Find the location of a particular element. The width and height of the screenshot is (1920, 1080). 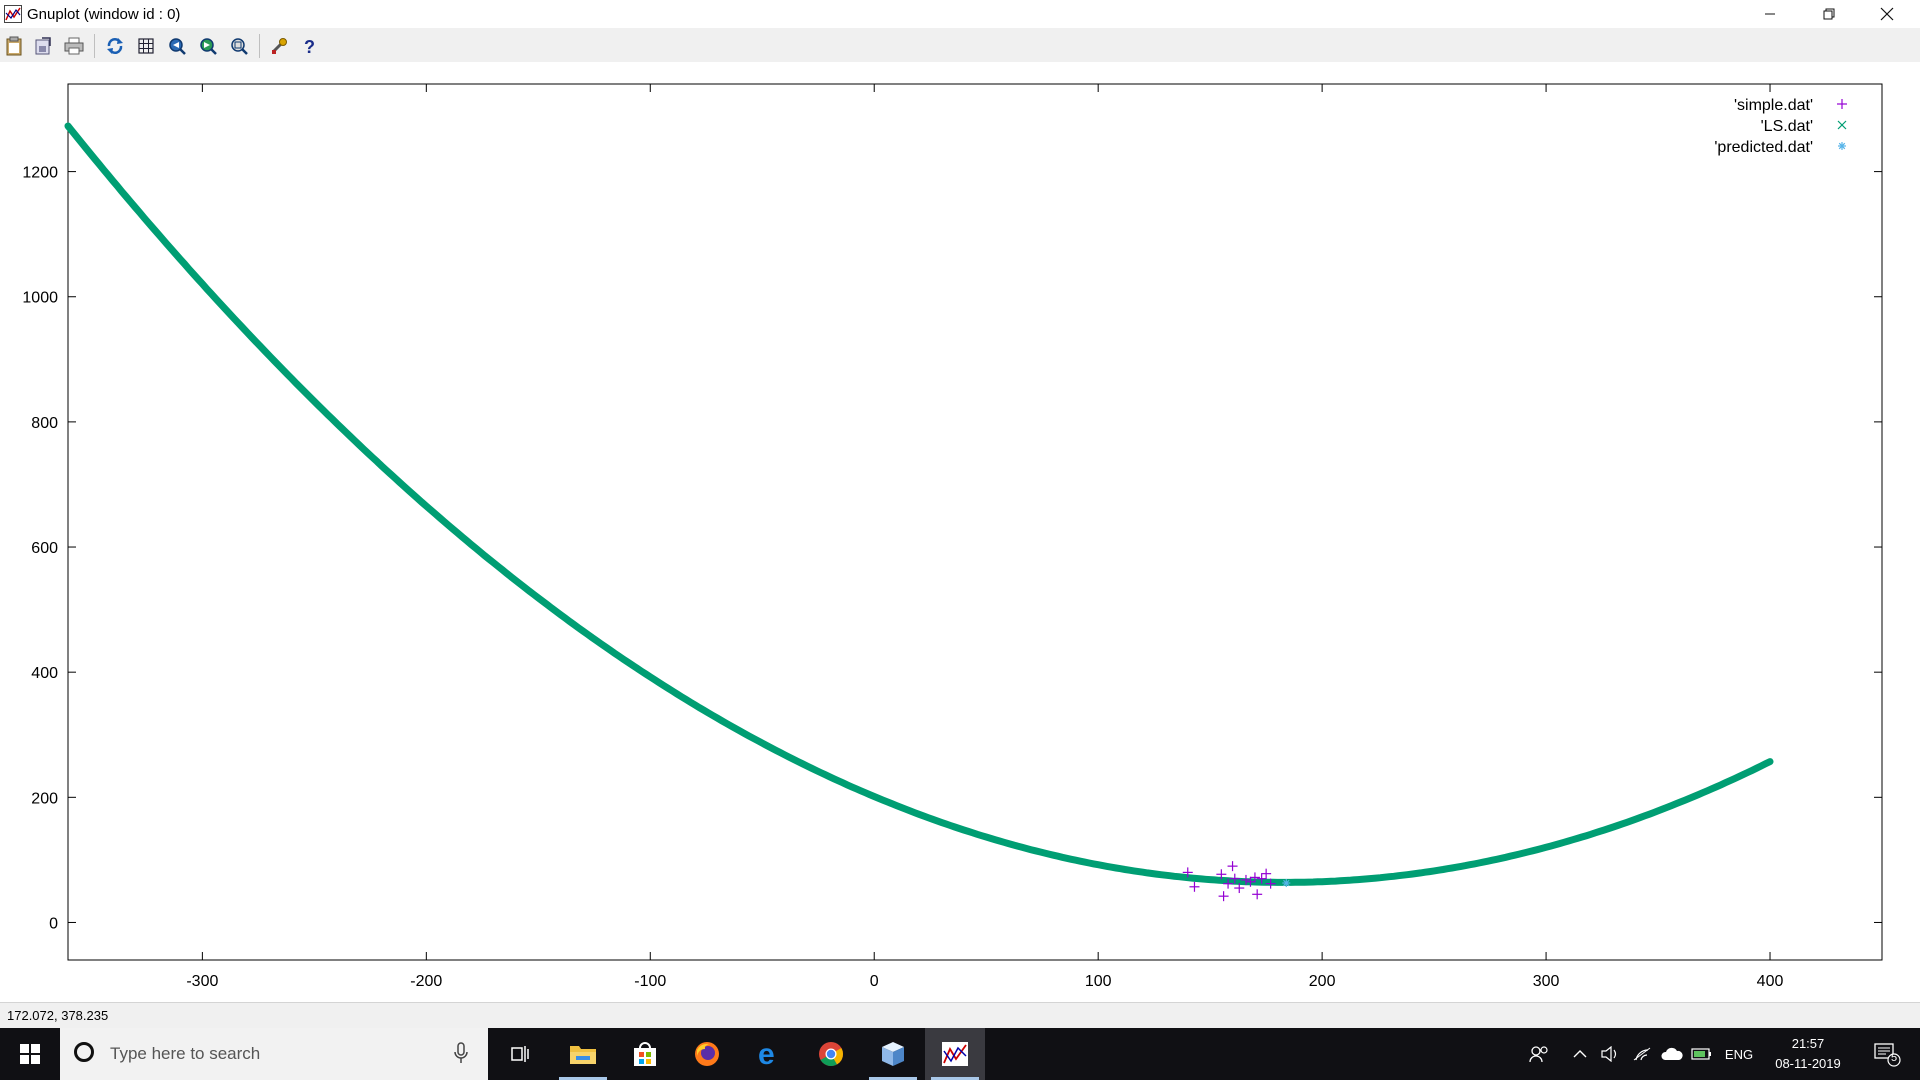

volume-button is located at coordinates (1610, 1054).